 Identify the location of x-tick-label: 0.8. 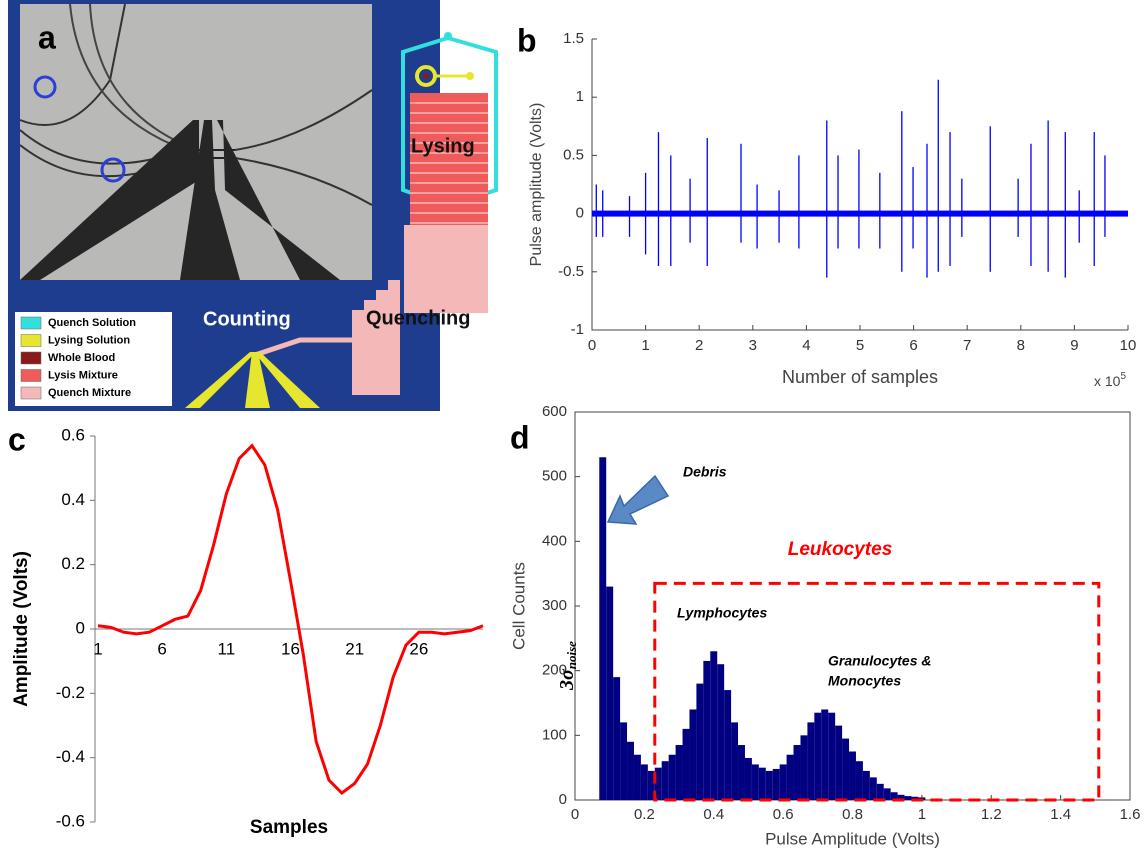
(852, 814).